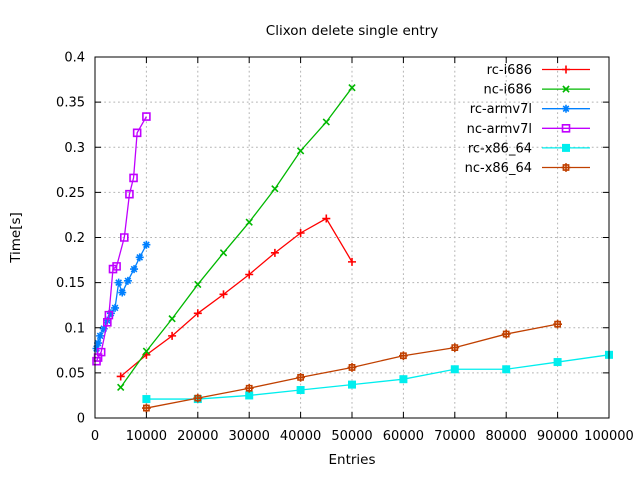 The height and width of the screenshot is (484, 640). What do you see at coordinates (70, 373) in the screenshot?
I see `y-tick-label: 0.05` at bounding box center [70, 373].